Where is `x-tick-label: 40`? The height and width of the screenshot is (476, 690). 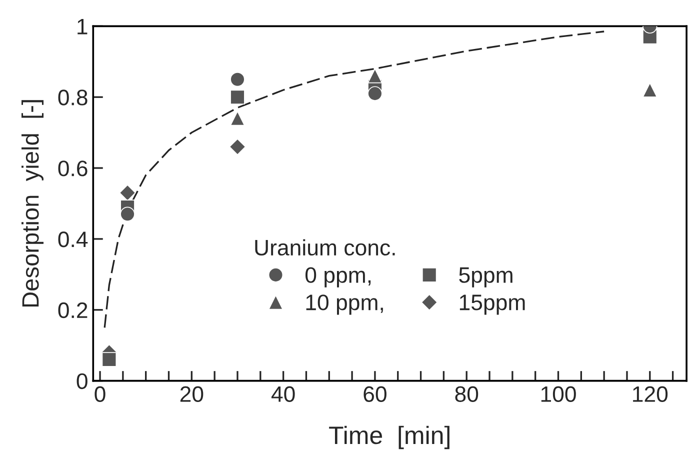
x-tick-label: 40 is located at coordinates (283, 394).